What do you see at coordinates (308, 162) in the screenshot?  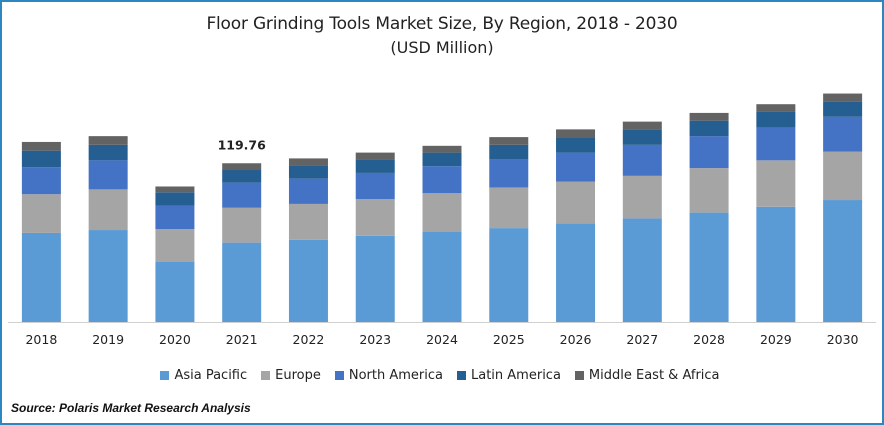 I see `bar-segment-2022-middle-east-africa` at bounding box center [308, 162].